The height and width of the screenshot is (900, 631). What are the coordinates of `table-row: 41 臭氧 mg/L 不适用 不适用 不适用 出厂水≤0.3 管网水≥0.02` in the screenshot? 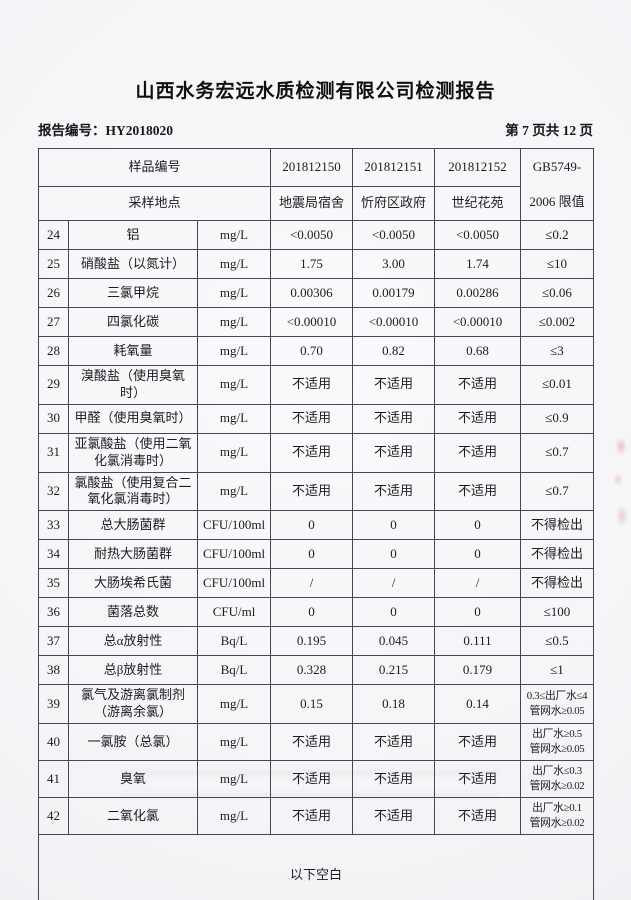 It's located at (316, 779).